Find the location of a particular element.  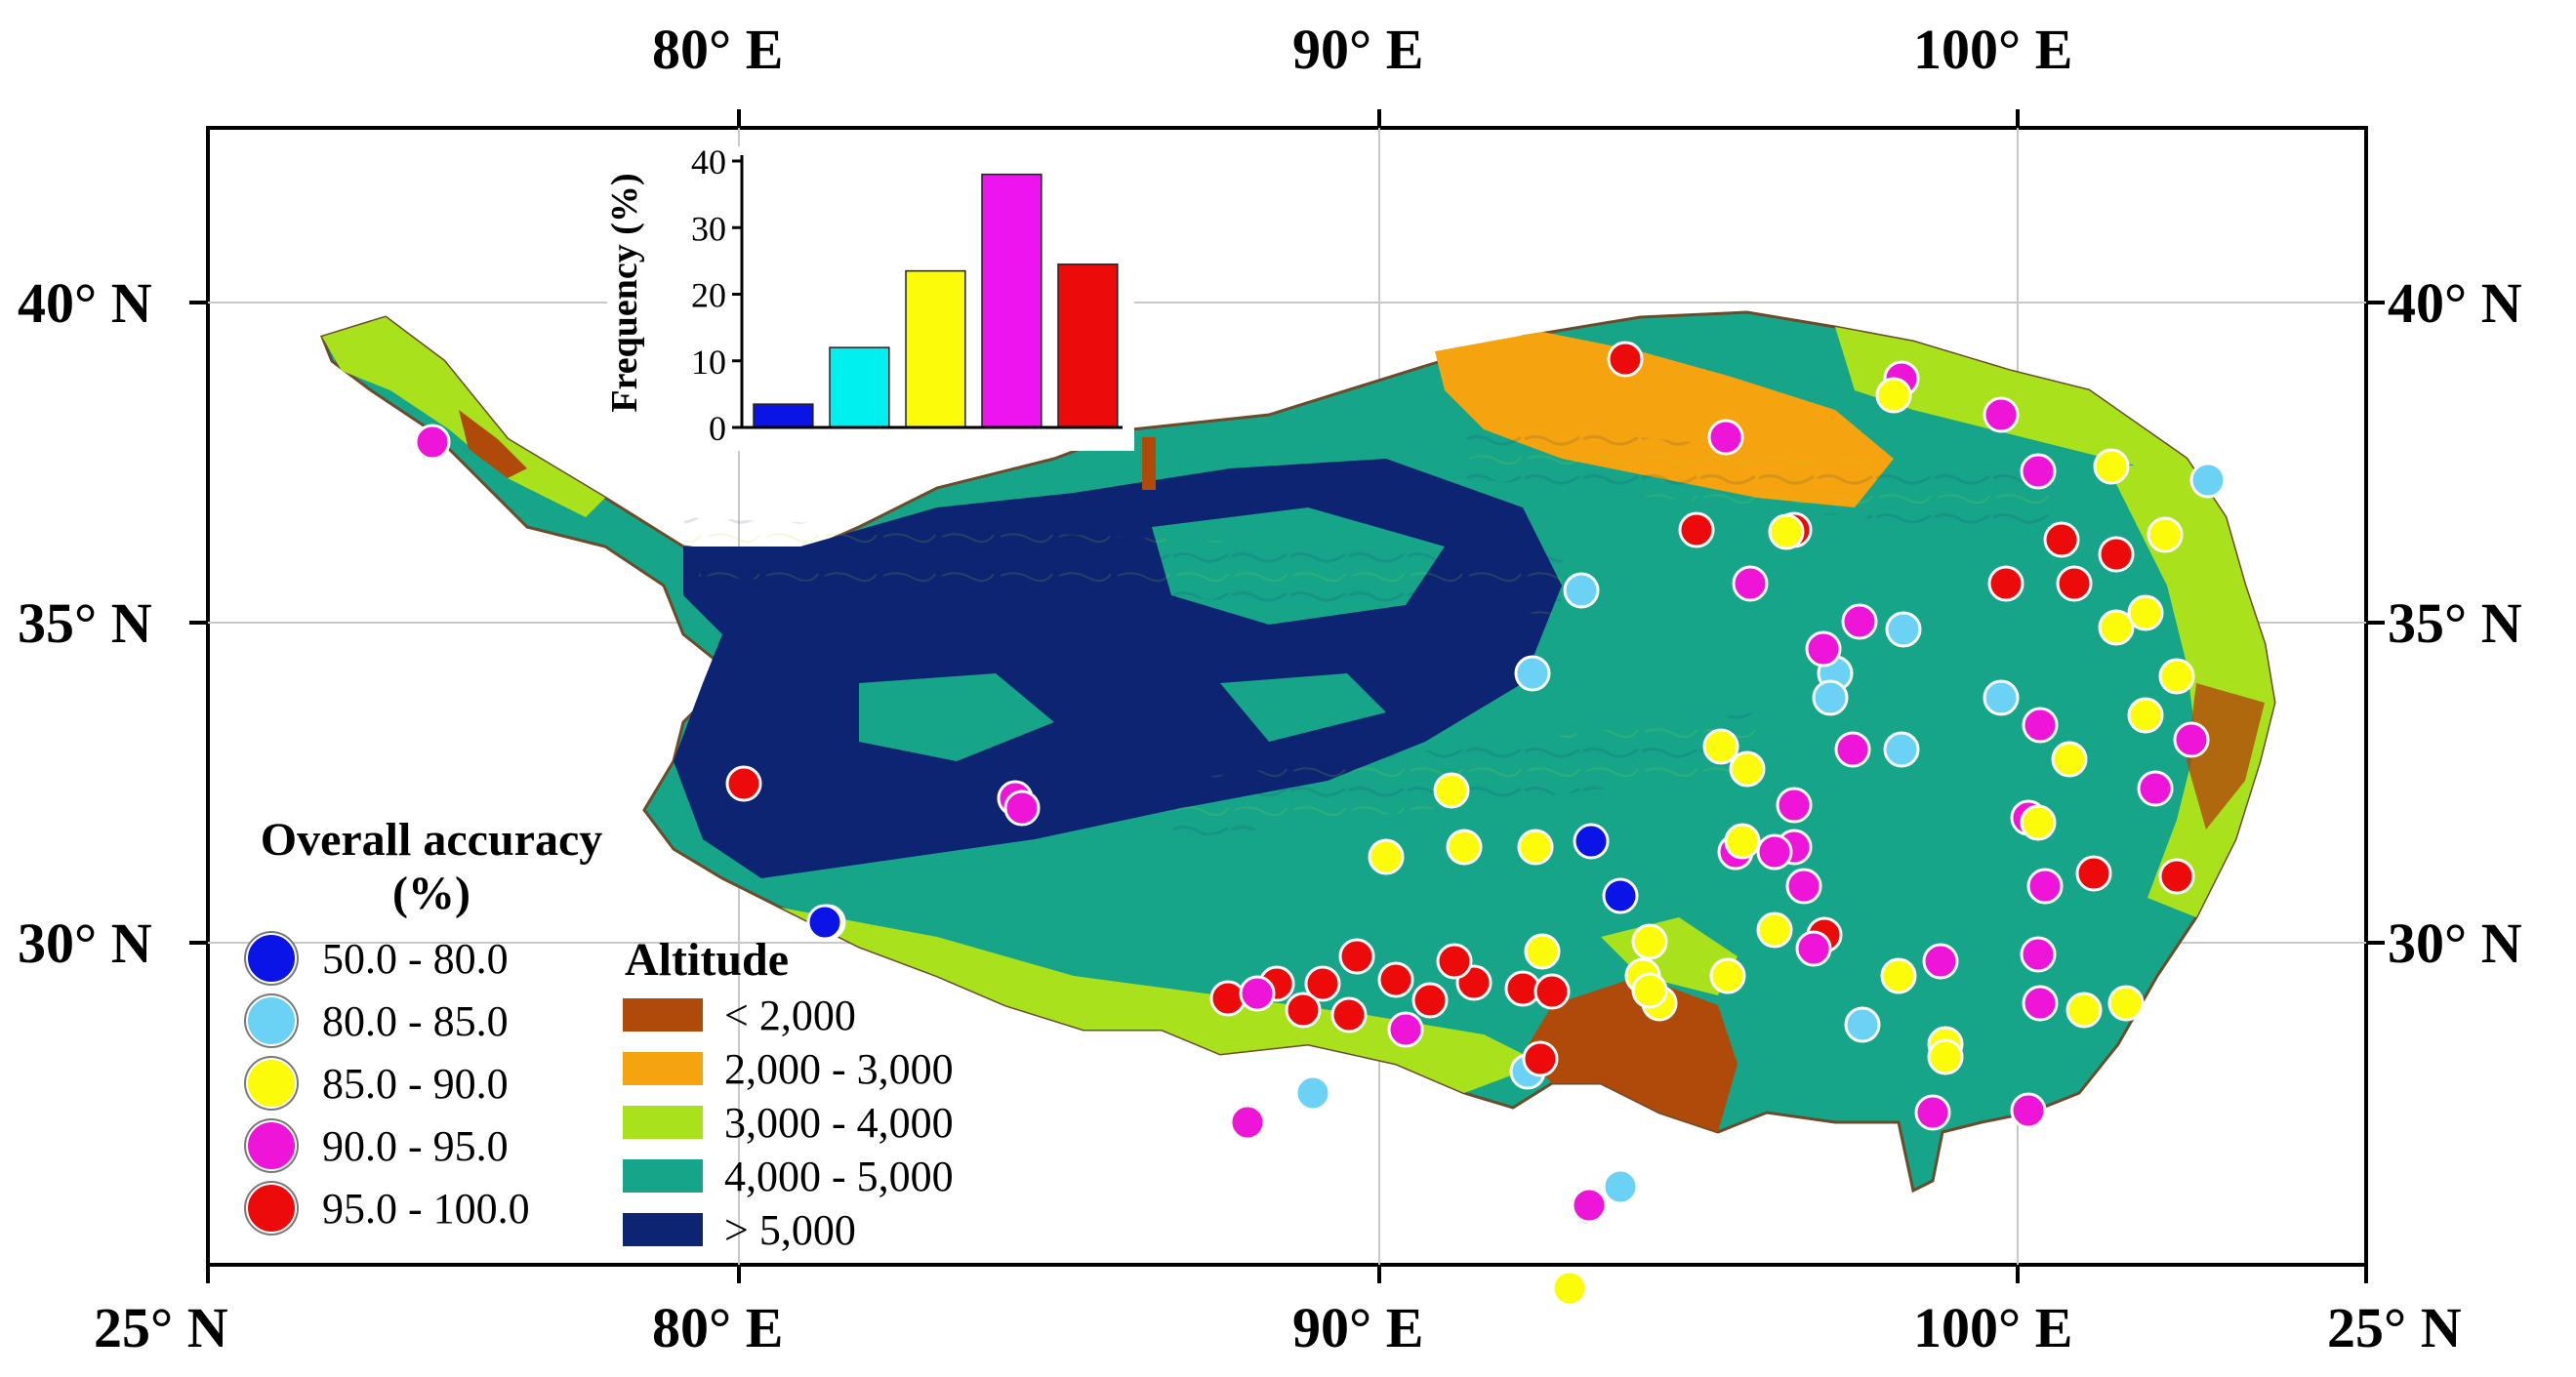

right-label-30n: 30° N is located at coordinates (2455, 943).